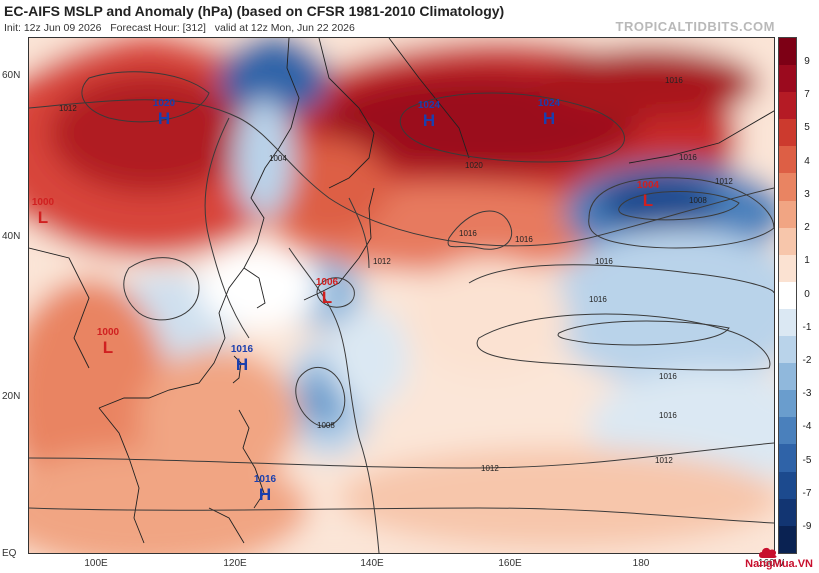  What do you see at coordinates (807, 194) in the screenshot?
I see `colorbar-label: 3` at bounding box center [807, 194].